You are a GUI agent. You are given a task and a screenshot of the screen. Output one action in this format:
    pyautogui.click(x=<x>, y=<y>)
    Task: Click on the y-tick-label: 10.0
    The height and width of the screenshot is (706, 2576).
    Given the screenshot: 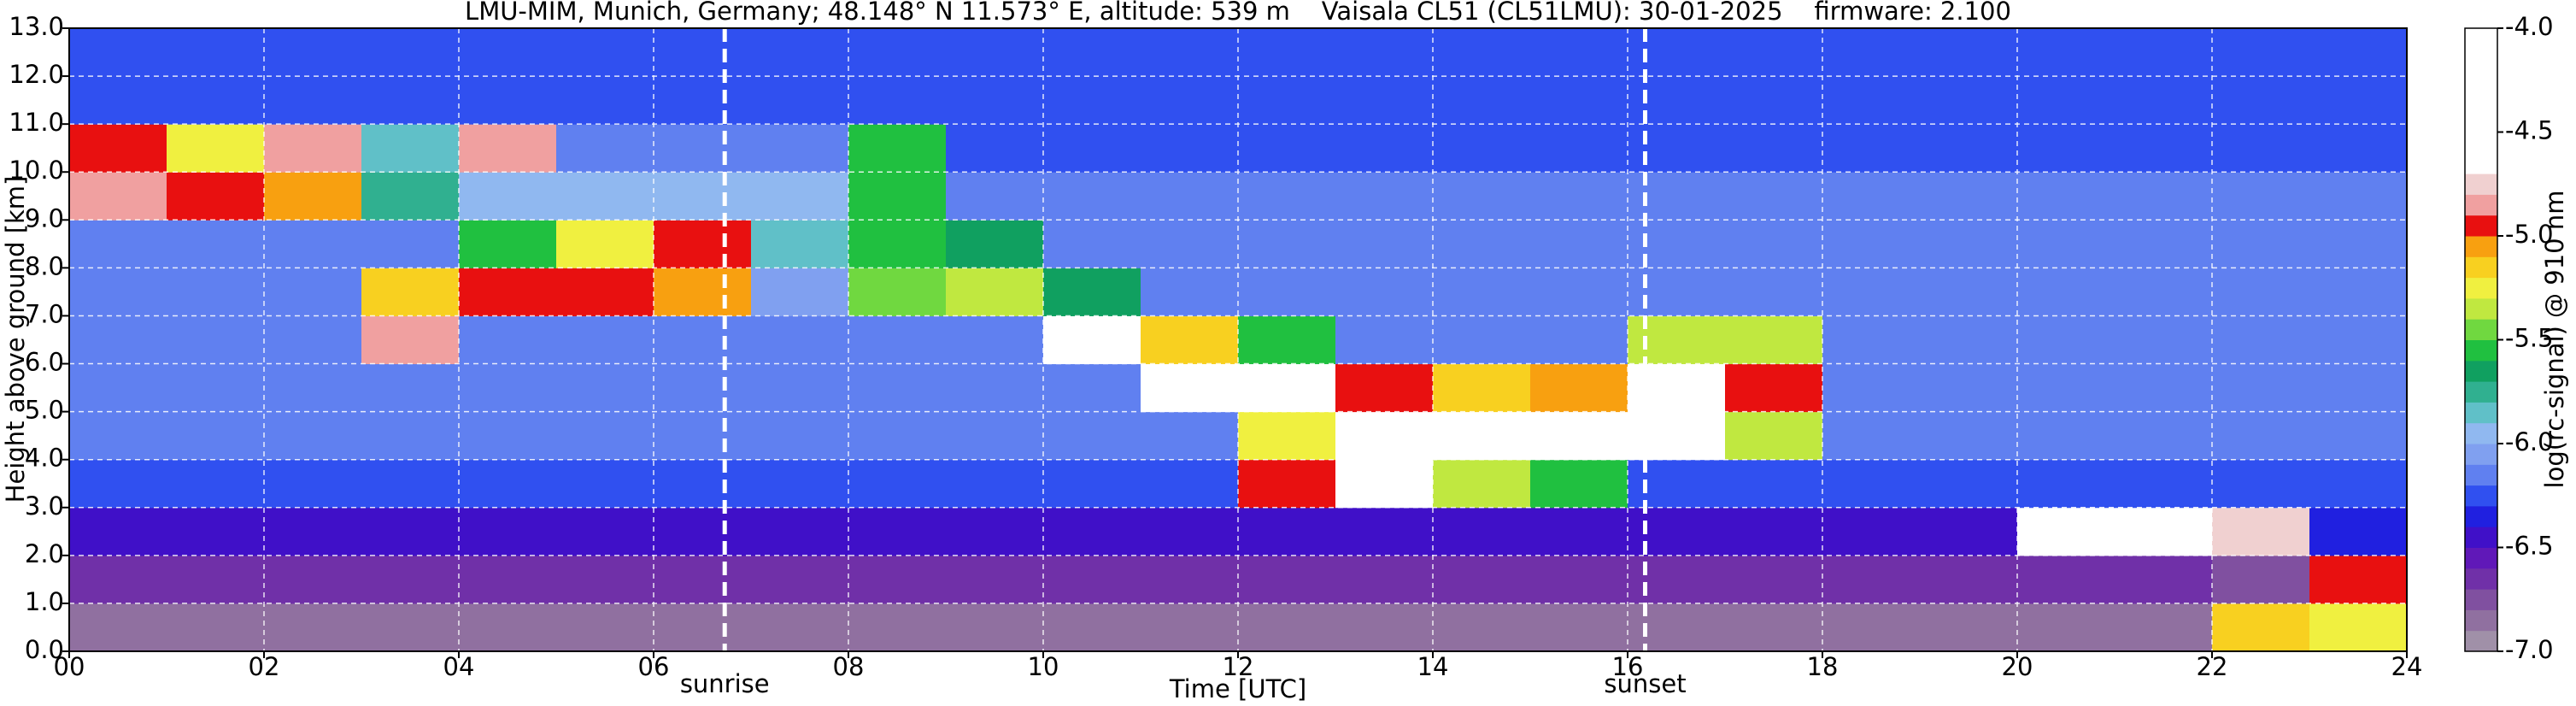 What is the action you would take?
    pyautogui.click(x=36, y=170)
    